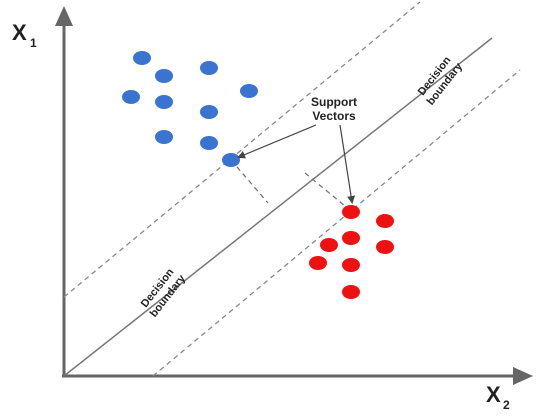 The width and height of the screenshot is (536, 419). Describe the element at coordinates (493, 394) in the screenshot. I see `x-axis-label: X` at that location.